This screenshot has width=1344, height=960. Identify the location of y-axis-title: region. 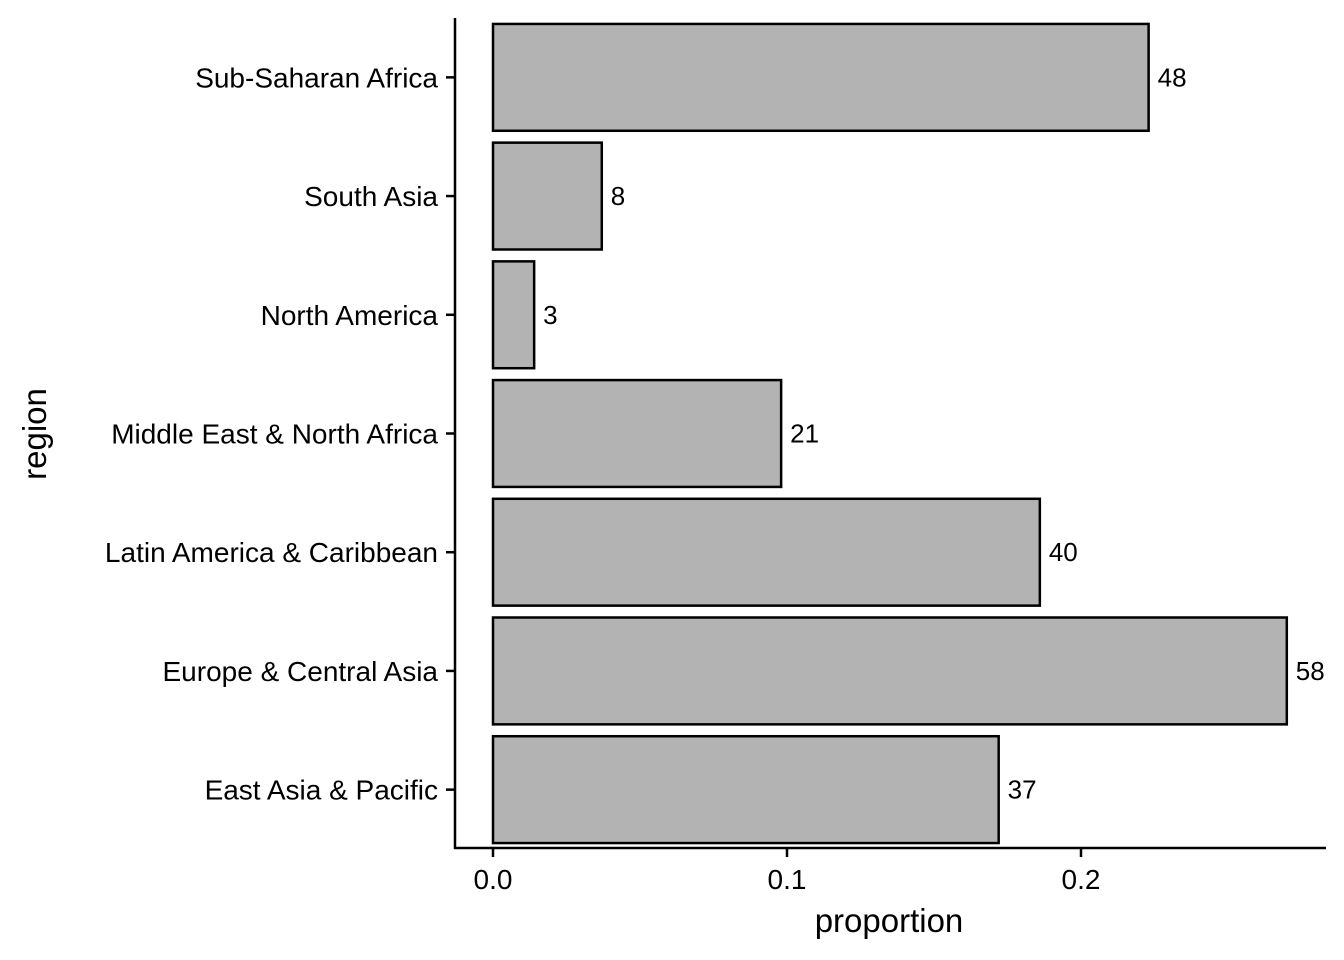
(34, 434).